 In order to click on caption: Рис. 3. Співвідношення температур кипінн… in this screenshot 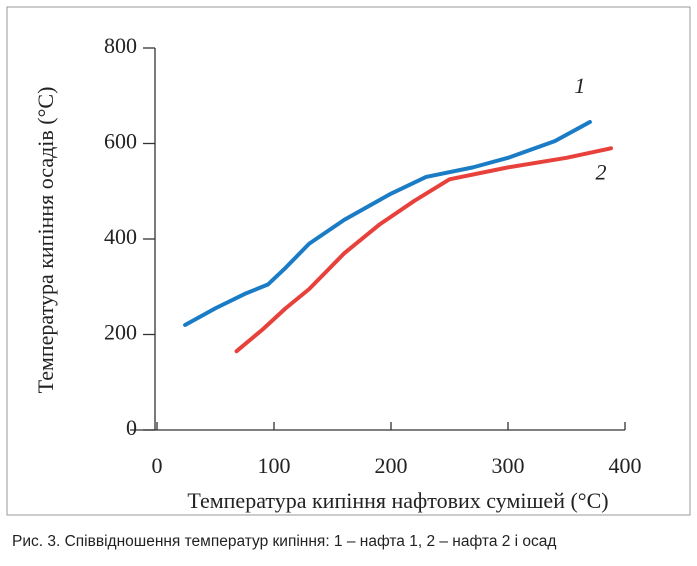, I will do `click(284, 541)`.